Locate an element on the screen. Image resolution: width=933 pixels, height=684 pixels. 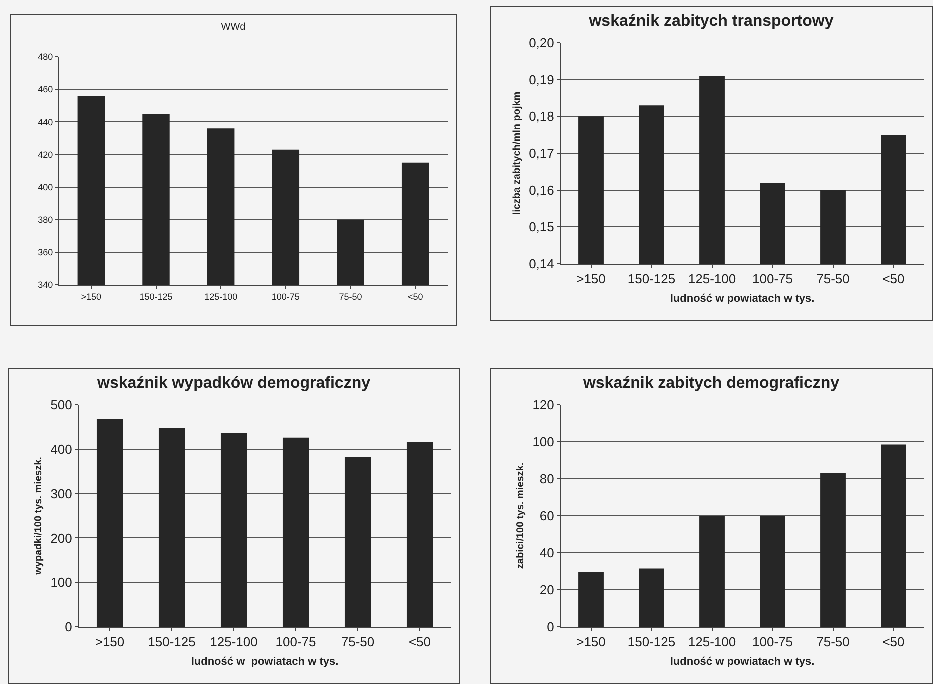
y-tick-label: 0,17 is located at coordinates (541, 154).